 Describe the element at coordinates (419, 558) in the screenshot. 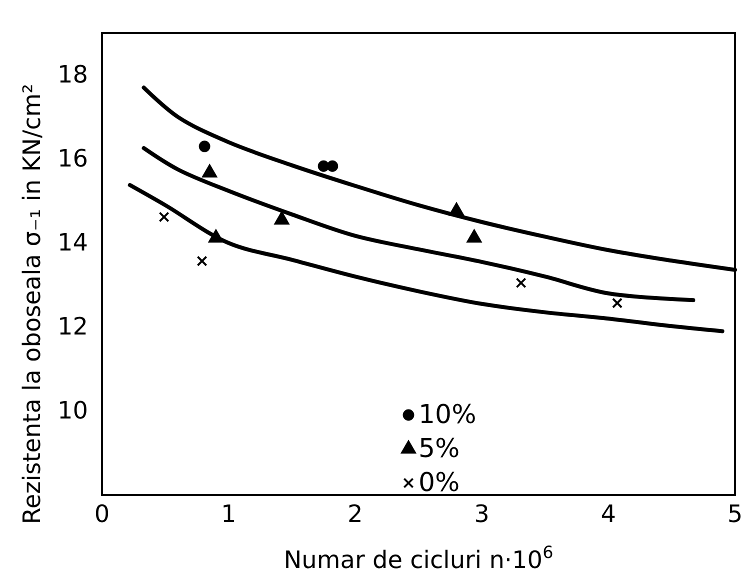

I see `x-axis-title: Numar de cicluri n·10$^{6}$` at that location.